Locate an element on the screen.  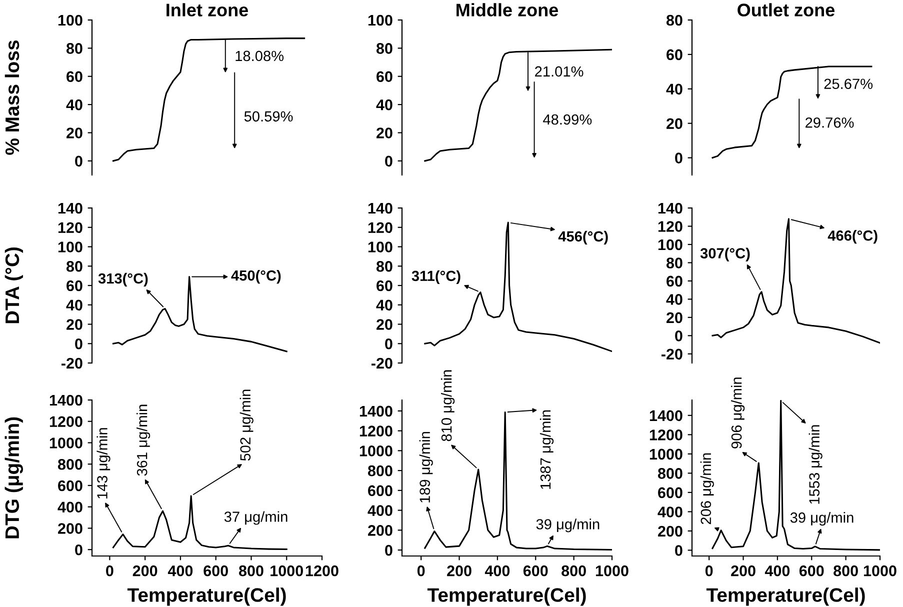
annotation: 1387 μg/min is located at coordinates (547, 449).